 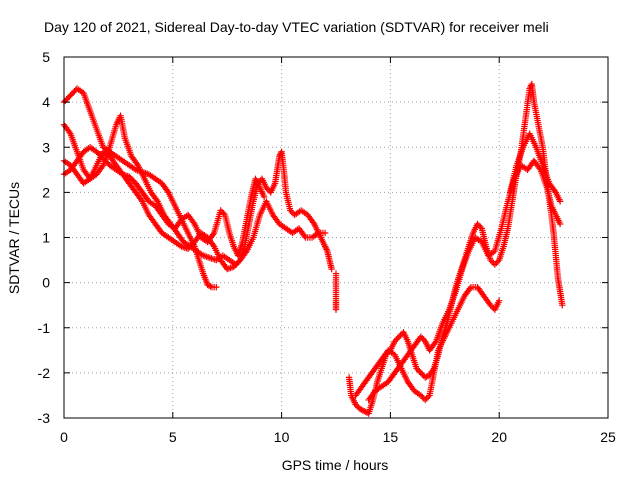 What do you see at coordinates (46, 192) in the screenshot?
I see `y-tick-label: 2` at bounding box center [46, 192].